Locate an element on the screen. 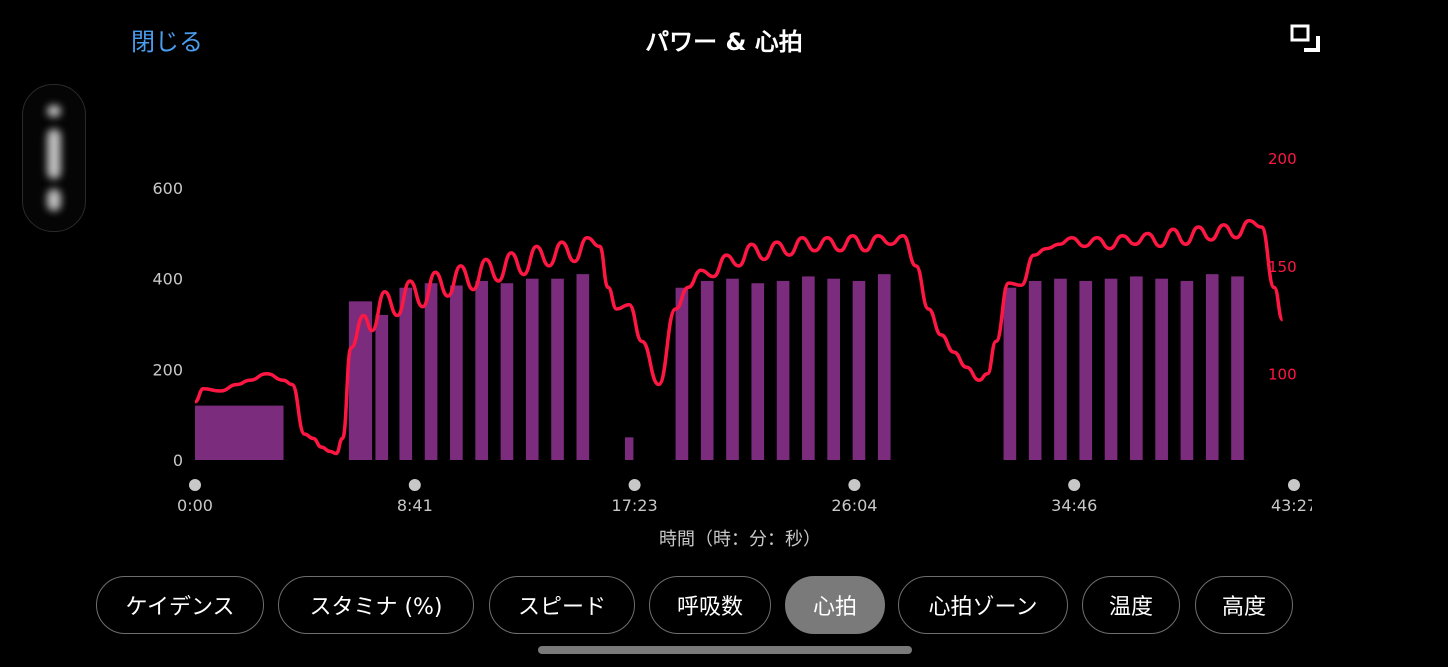 This screenshot has width=1448, height=667. metric-chip: 心拍ゾーン is located at coordinates (983, 605).